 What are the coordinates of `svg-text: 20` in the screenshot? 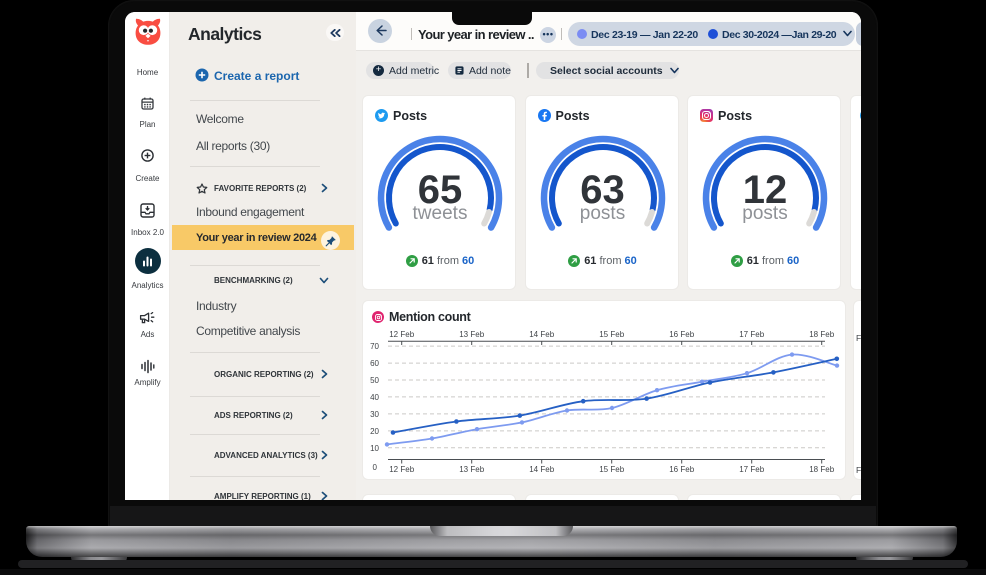 It's located at (374, 431).